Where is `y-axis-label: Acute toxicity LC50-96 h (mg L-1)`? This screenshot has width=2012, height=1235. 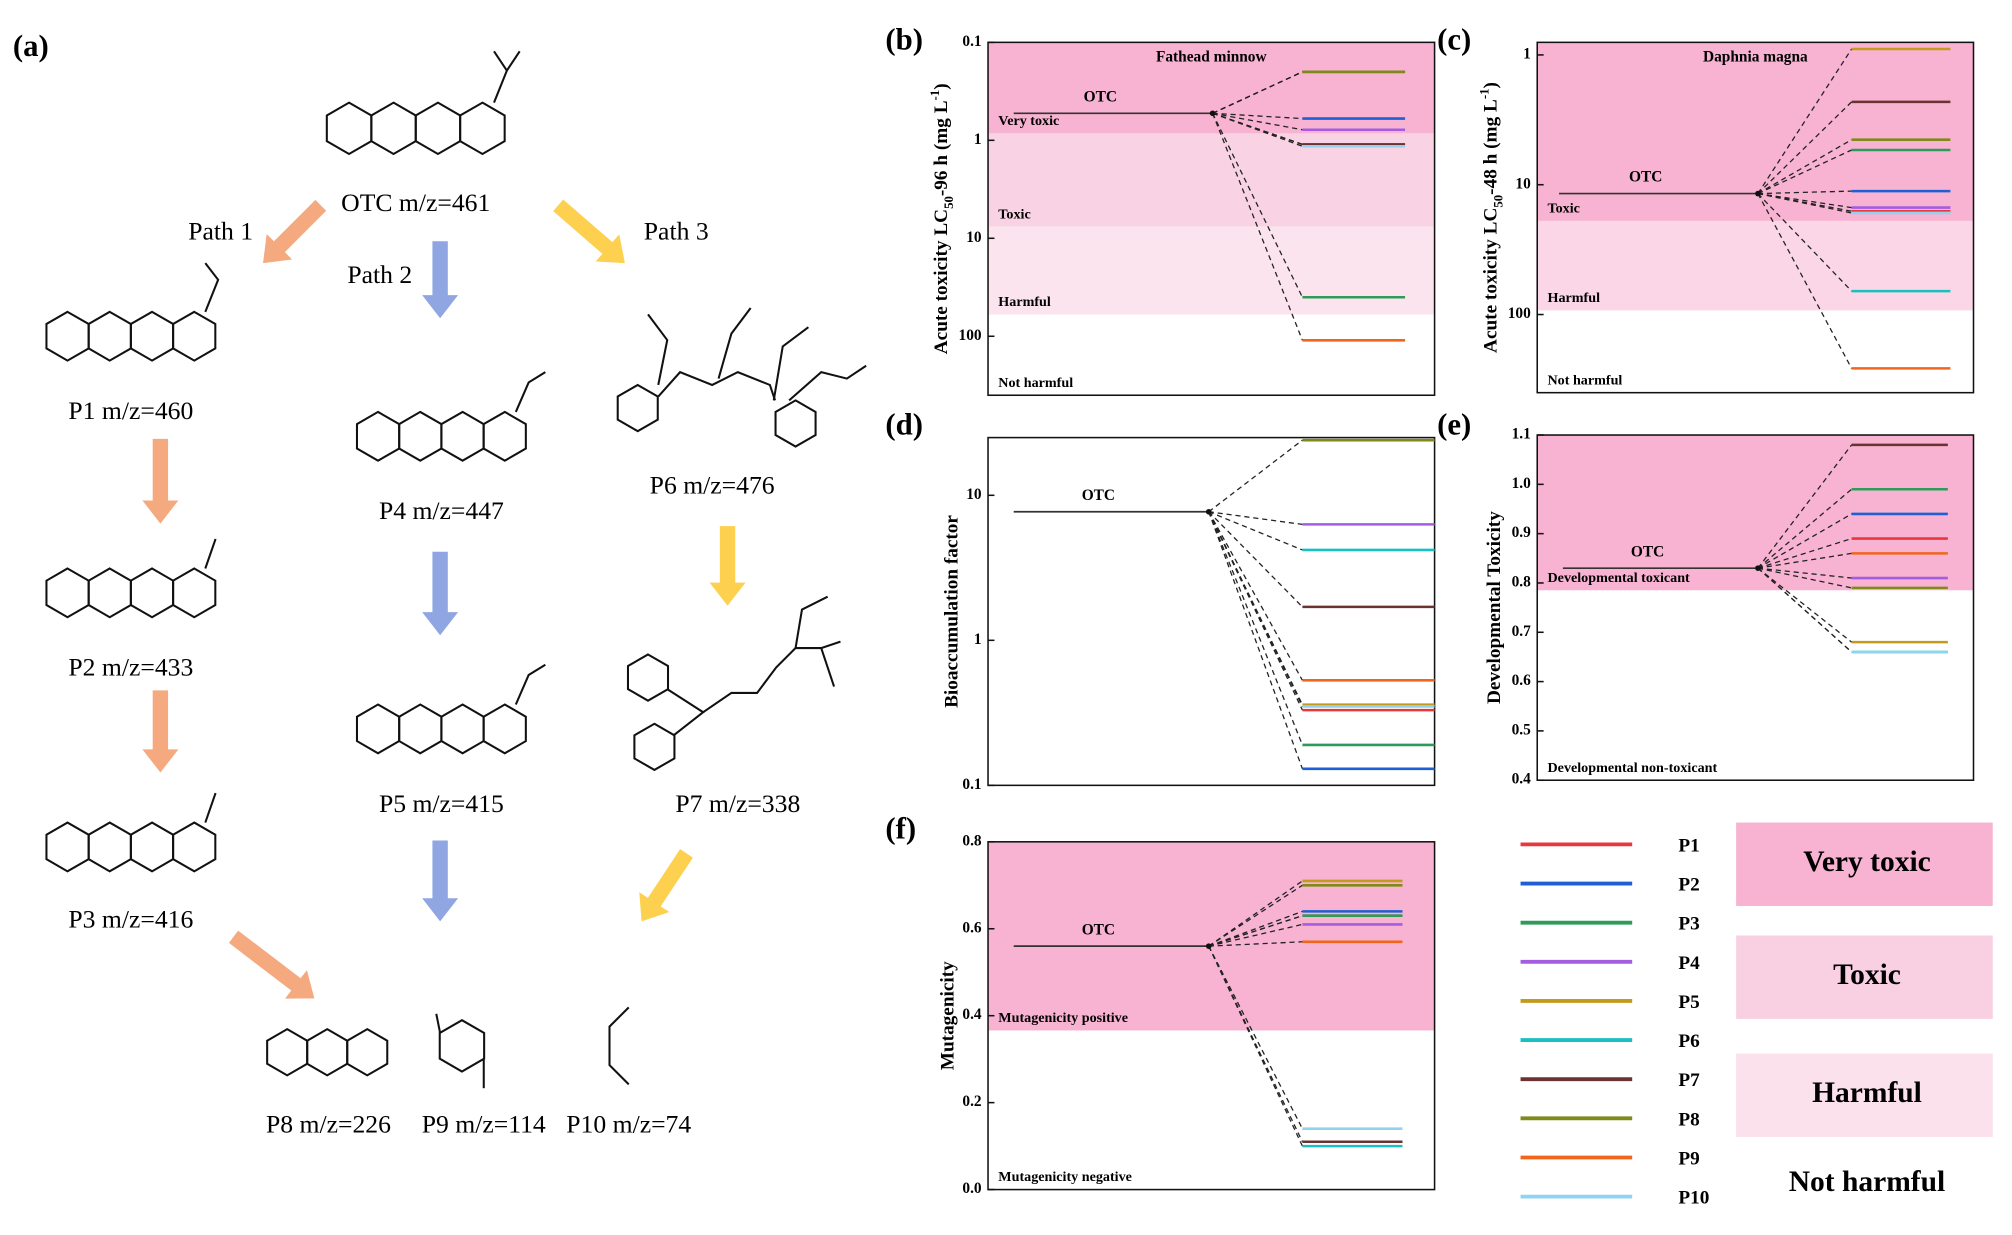
y-axis-label: Acute toxicity LC50-96 h (mg L-1) is located at coordinates (942, 218).